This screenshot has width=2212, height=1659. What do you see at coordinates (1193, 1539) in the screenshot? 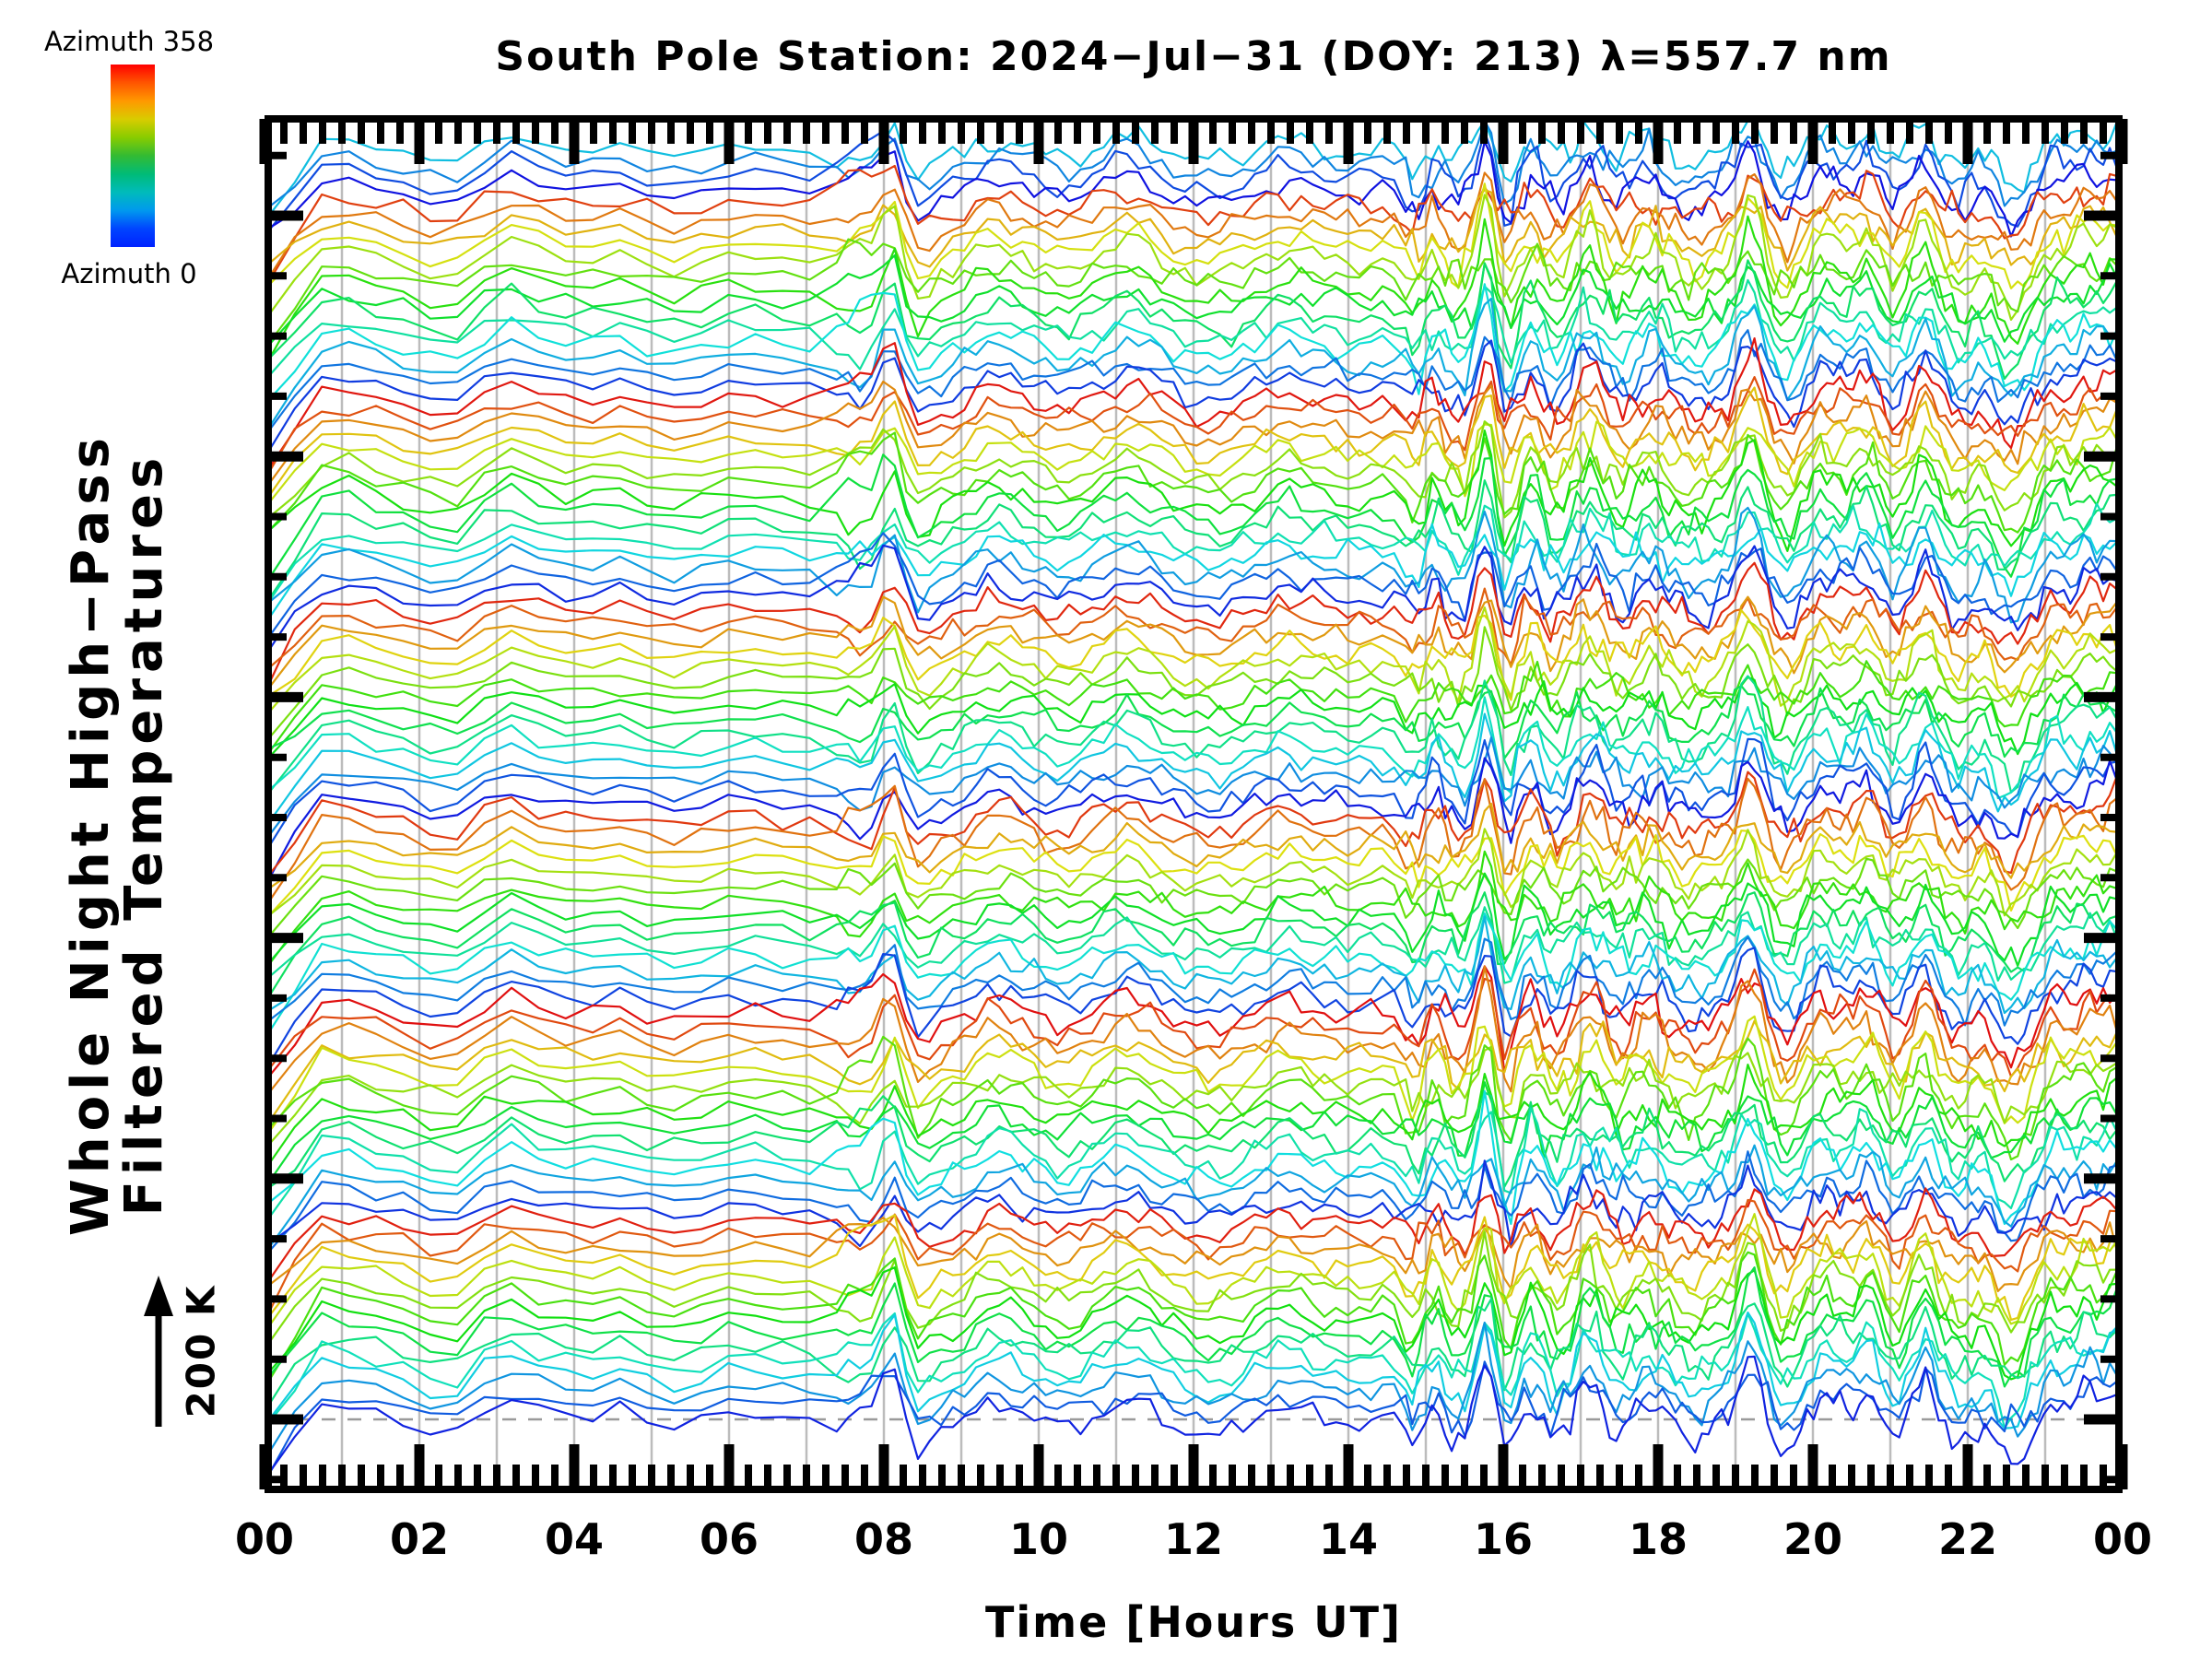
I see `x-tick-label: 12` at bounding box center [1193, 1539].